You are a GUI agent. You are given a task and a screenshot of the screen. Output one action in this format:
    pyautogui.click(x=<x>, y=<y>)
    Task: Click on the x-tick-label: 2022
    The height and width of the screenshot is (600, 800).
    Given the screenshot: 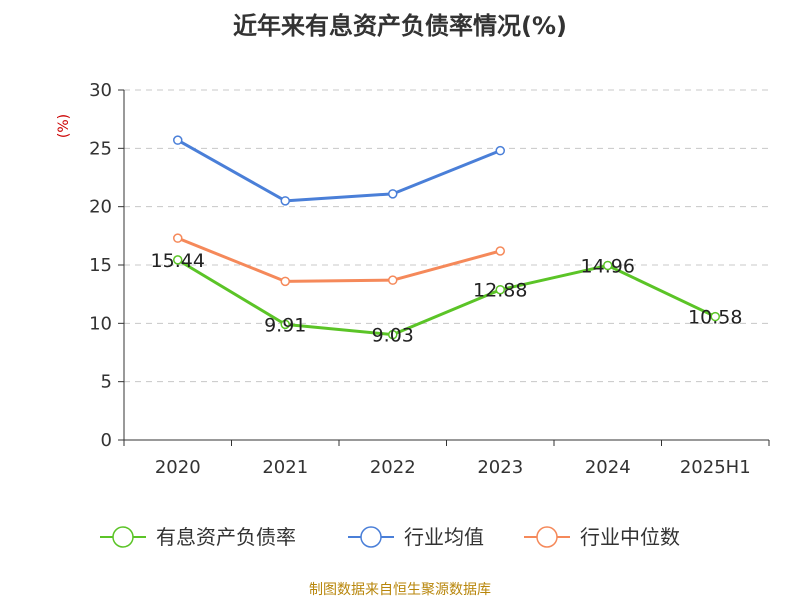 What is the action you would take?
    pyautogui.click(x=393, y=467)
    